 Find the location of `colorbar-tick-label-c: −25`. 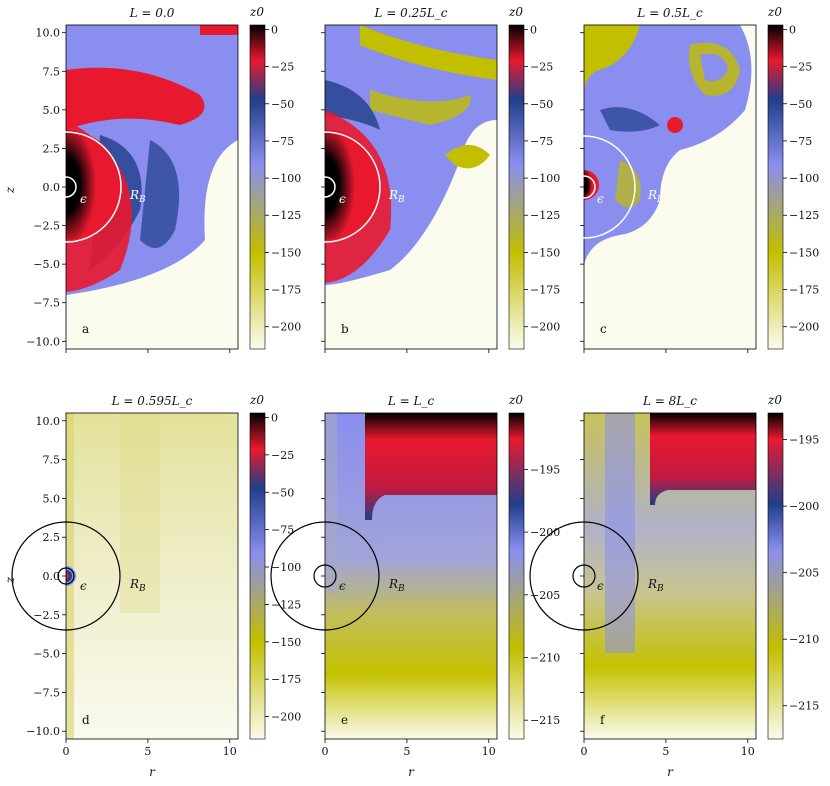

colorbar-tick-label-c: −25 is located at coordinates (800, 67).